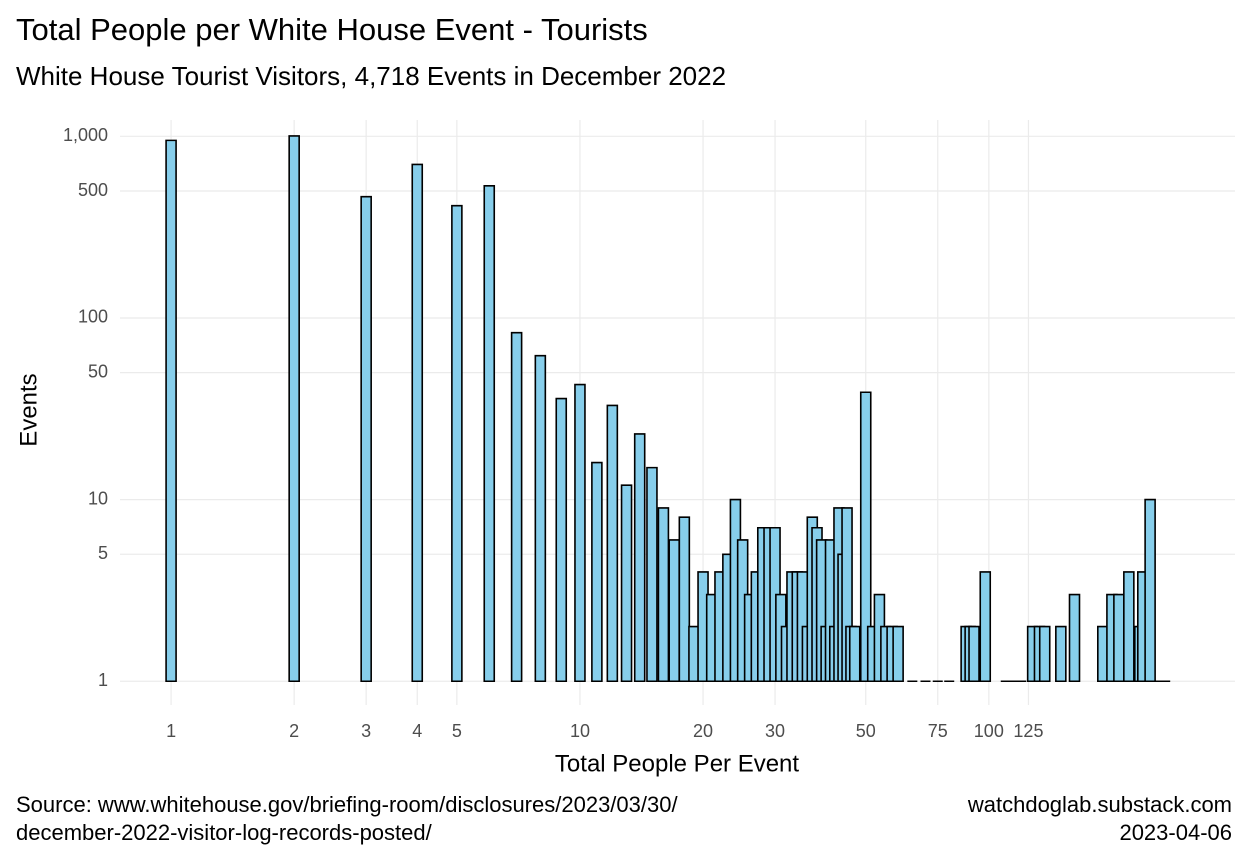  Describe the element at coordinates (677, 763) in the screenshot. I see `x-axis-label: Total People Per Event` at that location.